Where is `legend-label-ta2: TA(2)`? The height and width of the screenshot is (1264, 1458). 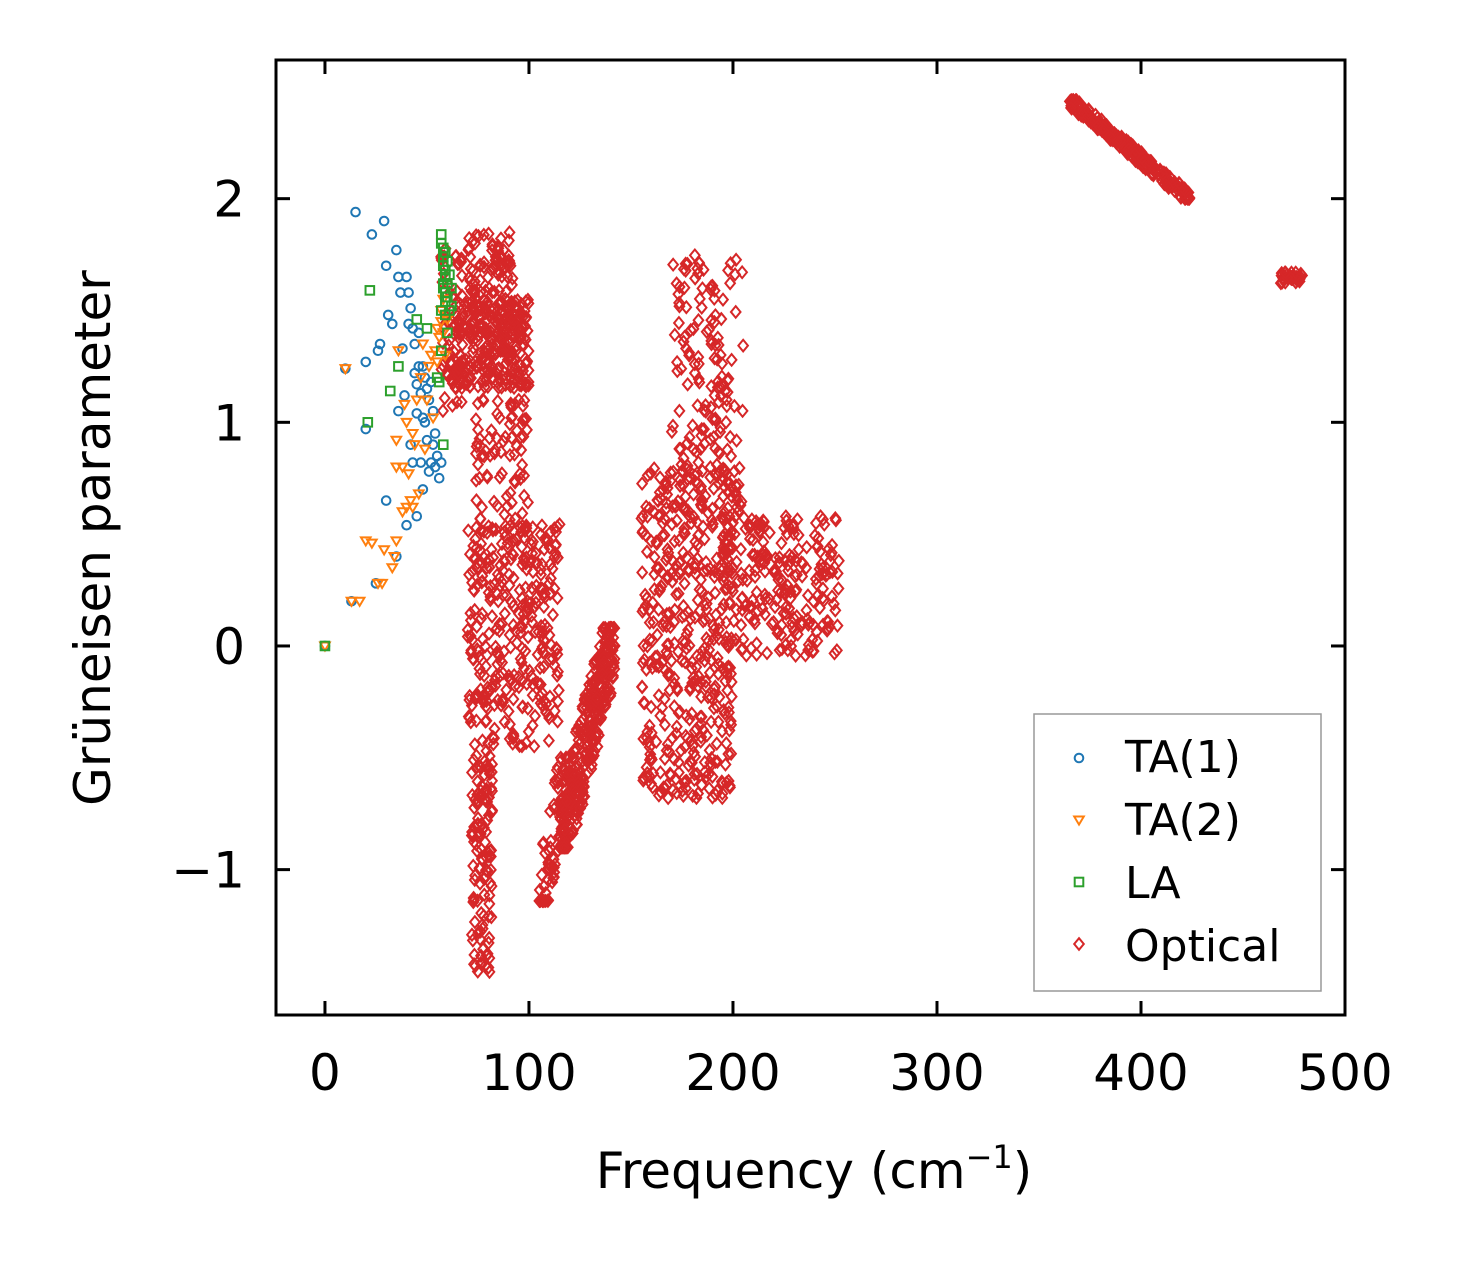
legend-label-ta2: TA(2) is located at coordinates (1182, 820).